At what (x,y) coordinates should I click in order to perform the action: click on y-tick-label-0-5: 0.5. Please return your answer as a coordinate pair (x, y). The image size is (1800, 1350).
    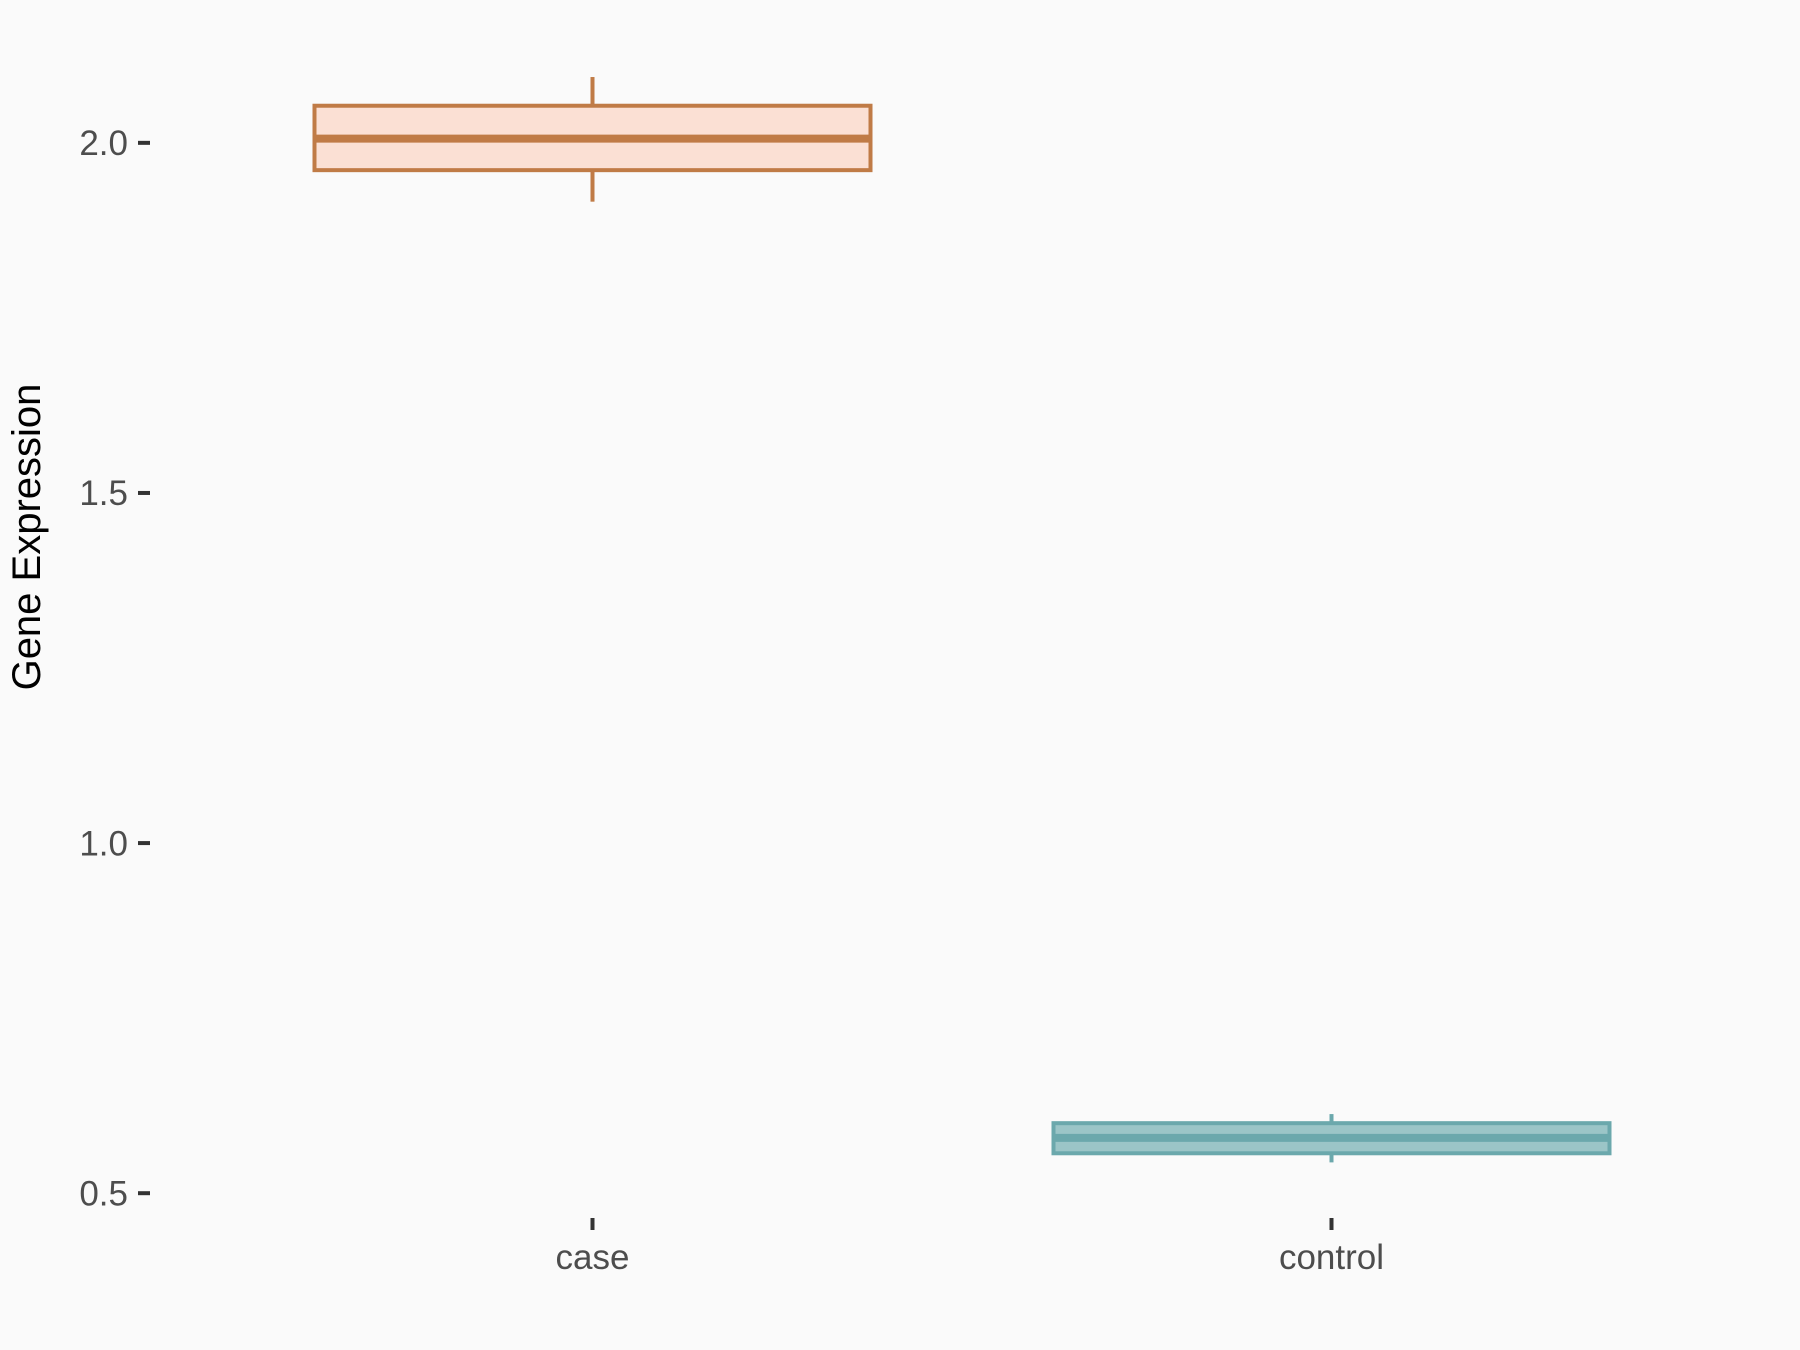
    Looking at the image, I should click on (103, 1193).